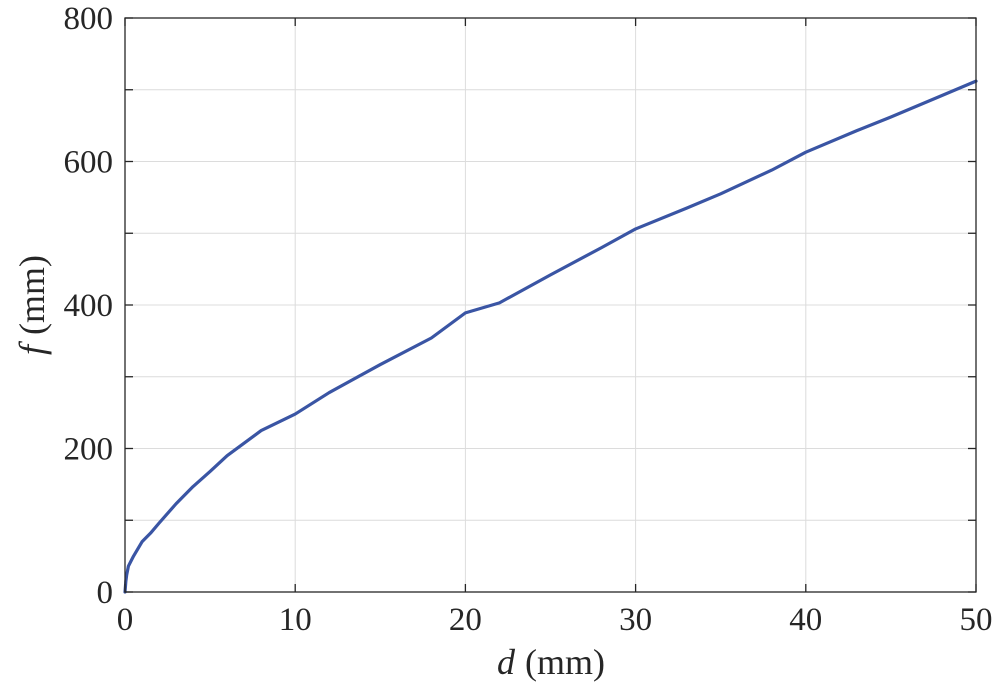 The height and width of the screenshot is (683, 999). Describe the element at coordinates (105, 593) in the screenshot. I see `y-tick-label: 0` at that location.